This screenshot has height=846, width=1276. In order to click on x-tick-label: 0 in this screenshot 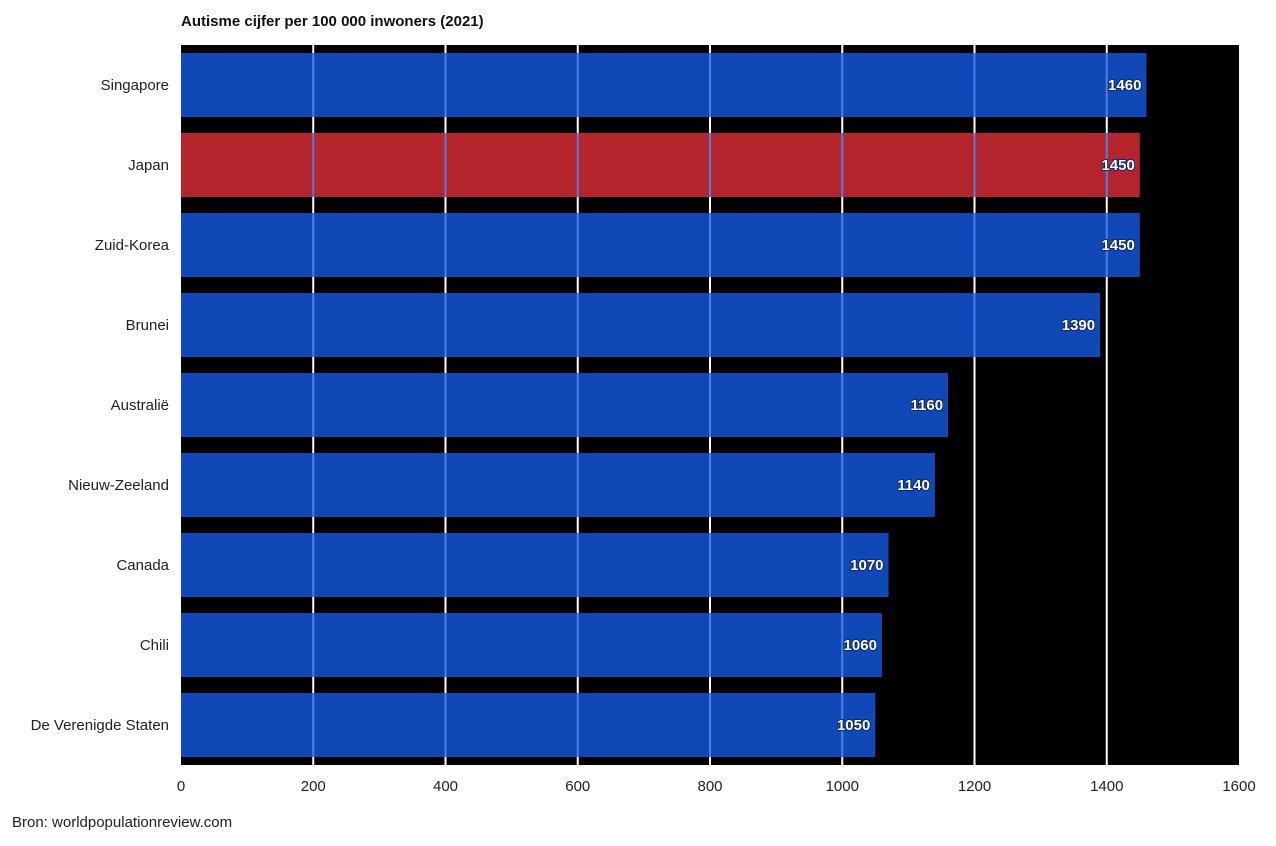, I will do `click(181, 786)`.